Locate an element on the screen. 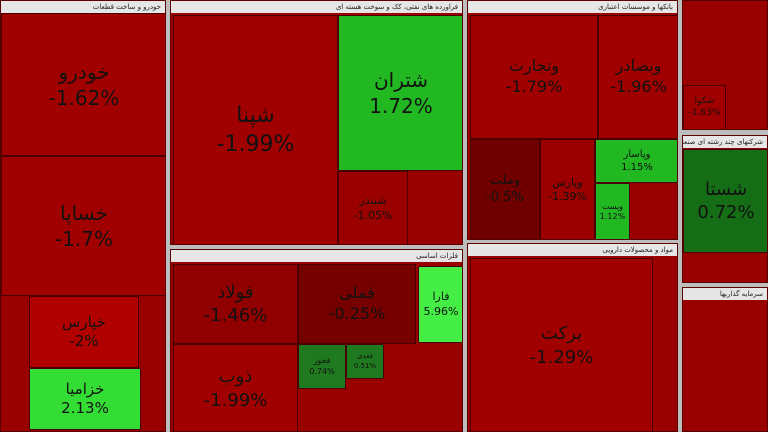 This screenshot has height=432, width=768. stock-change: -1.05% is located at coordinates (373, 215).